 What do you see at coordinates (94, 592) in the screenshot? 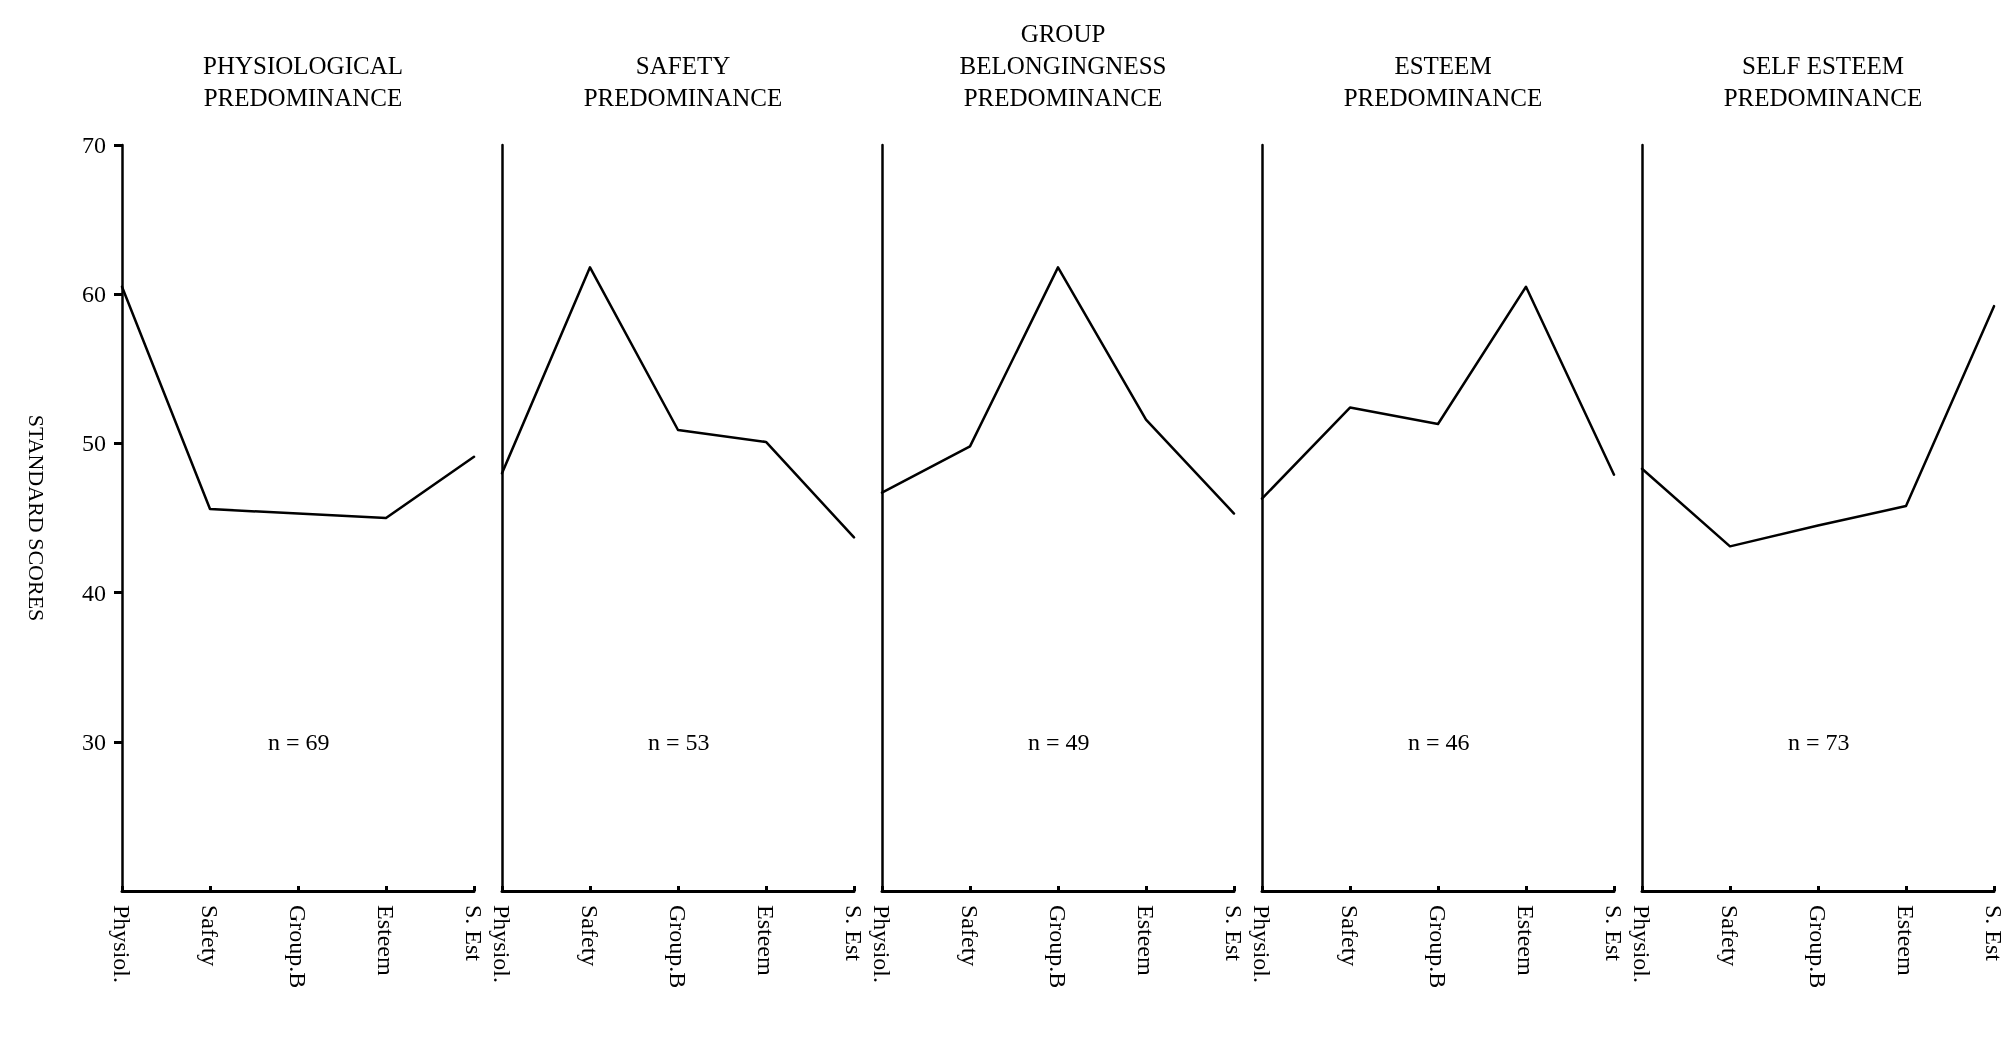
I see `y-tick-label: 40` at bounding box center [94, 592].